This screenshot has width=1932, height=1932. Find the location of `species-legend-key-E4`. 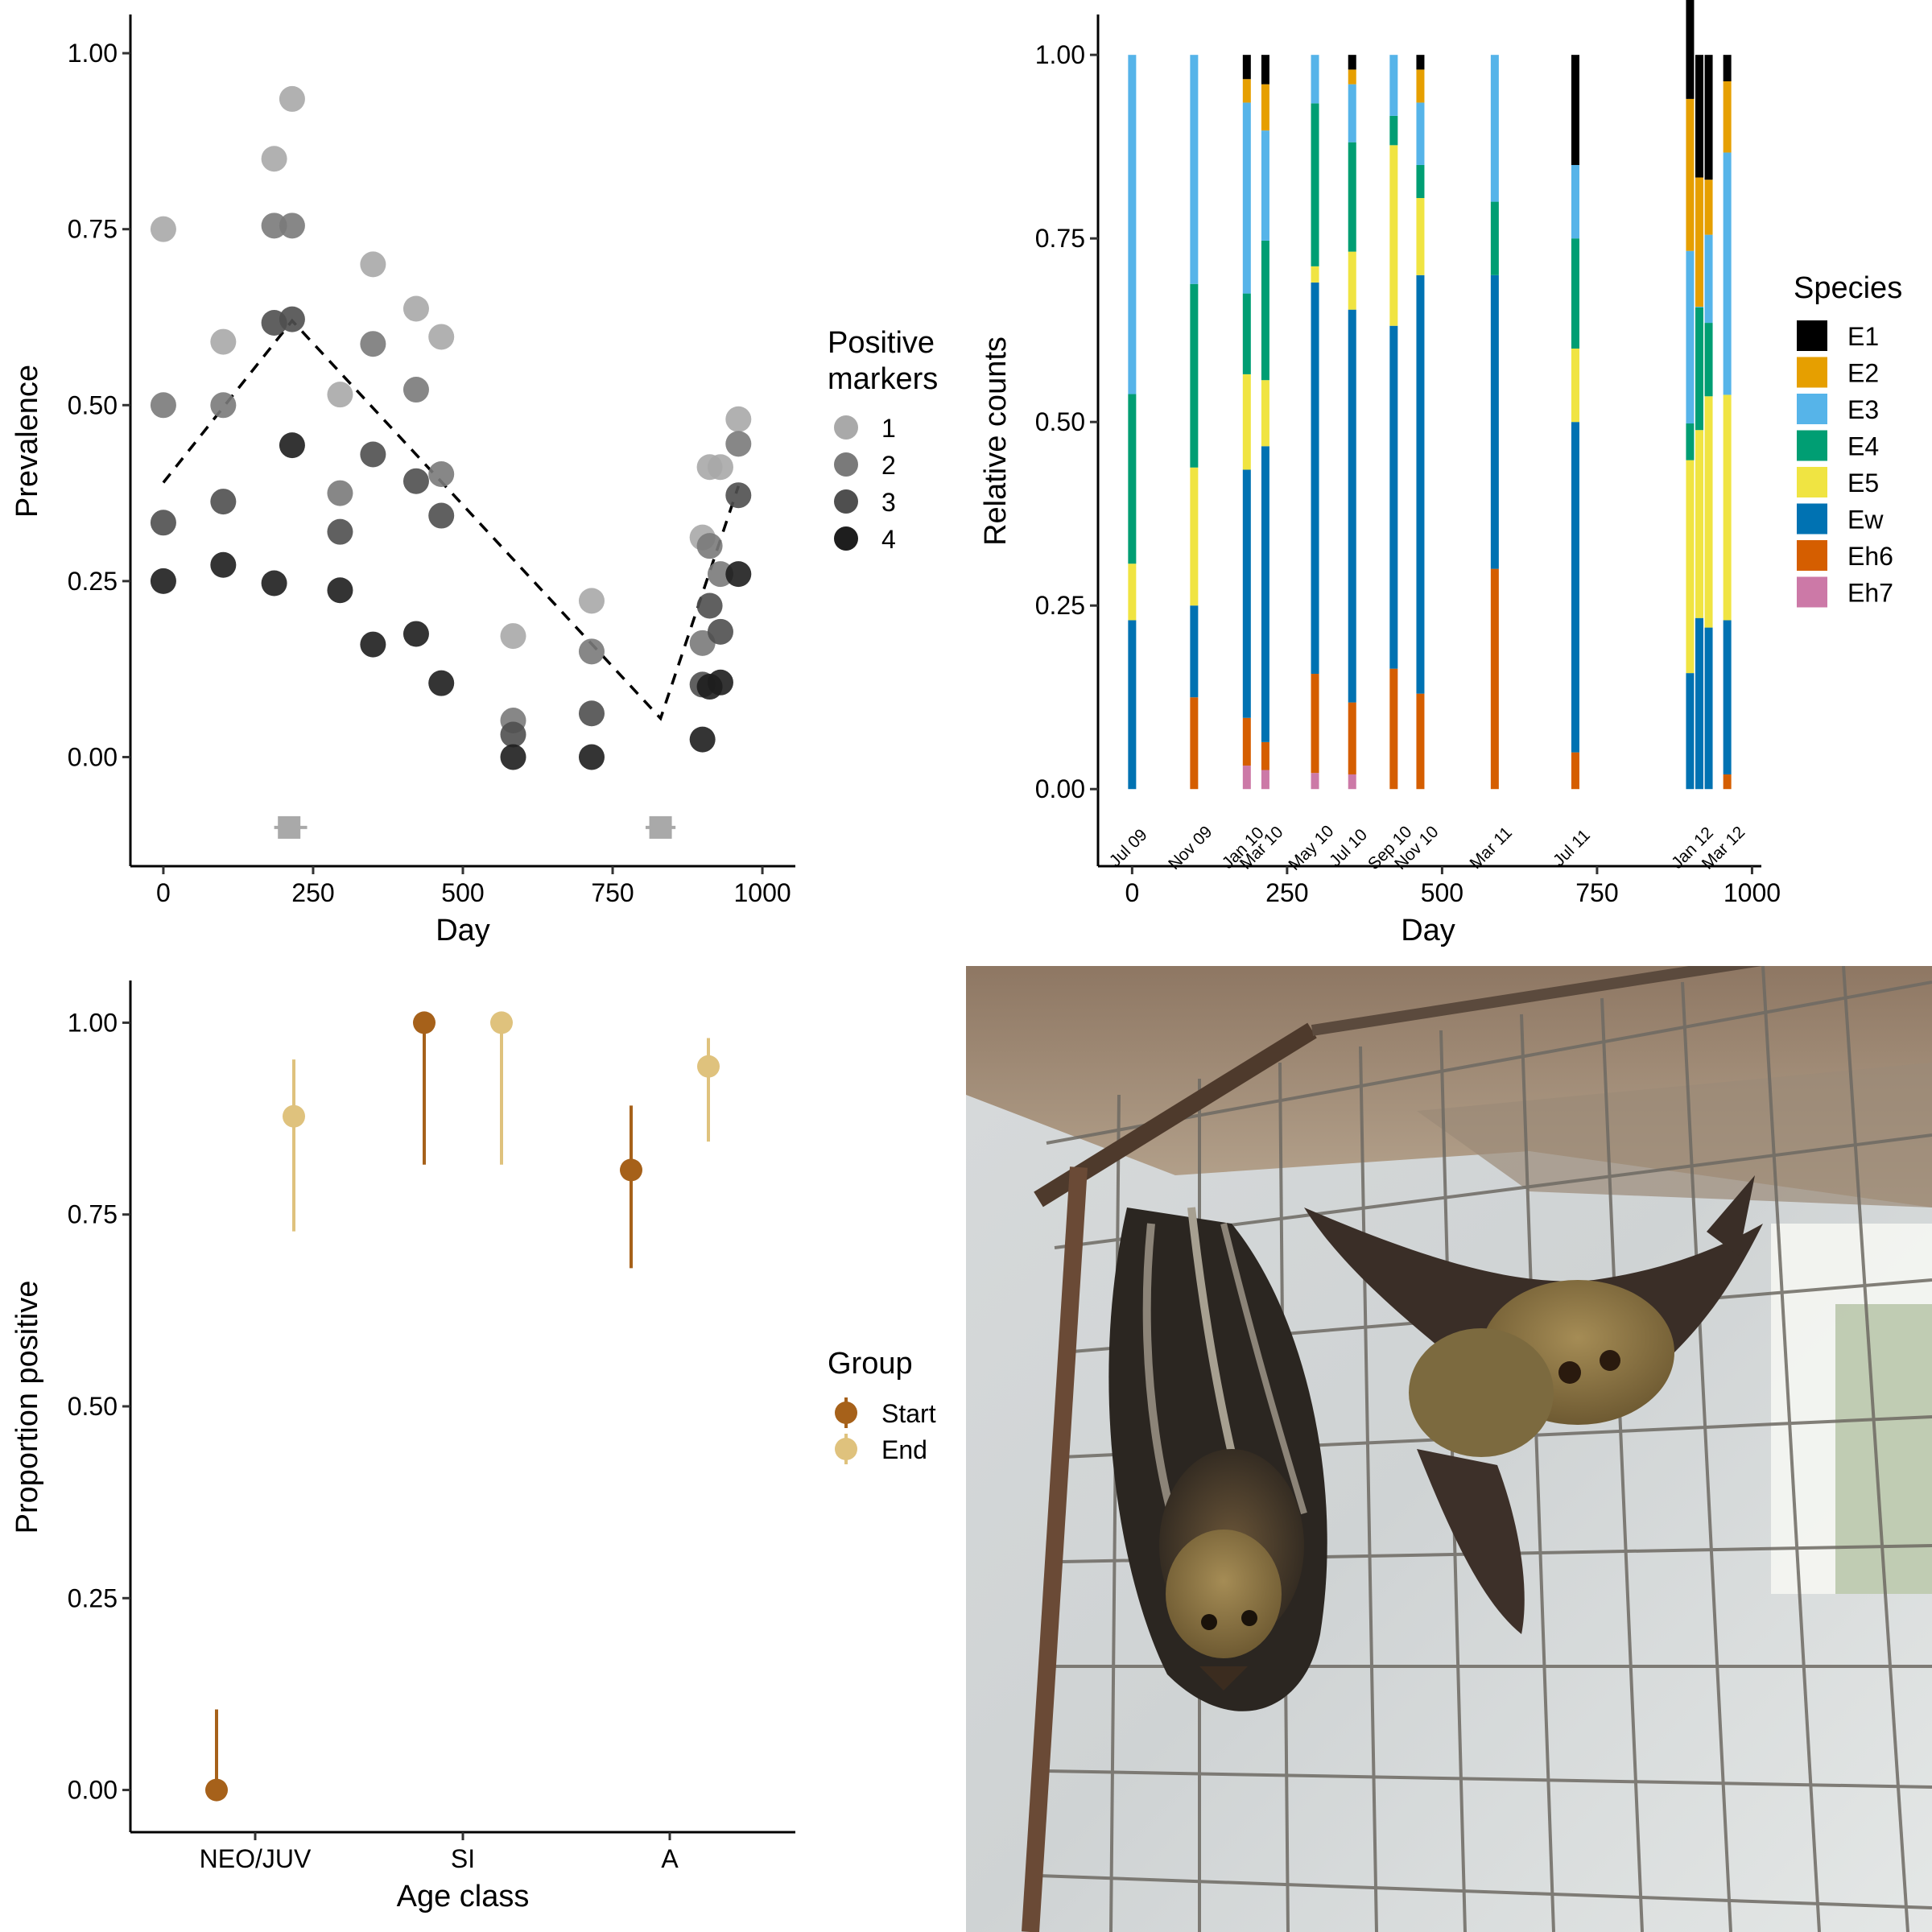

species-legend-key-E4 is located at coordinates (1812, 445).